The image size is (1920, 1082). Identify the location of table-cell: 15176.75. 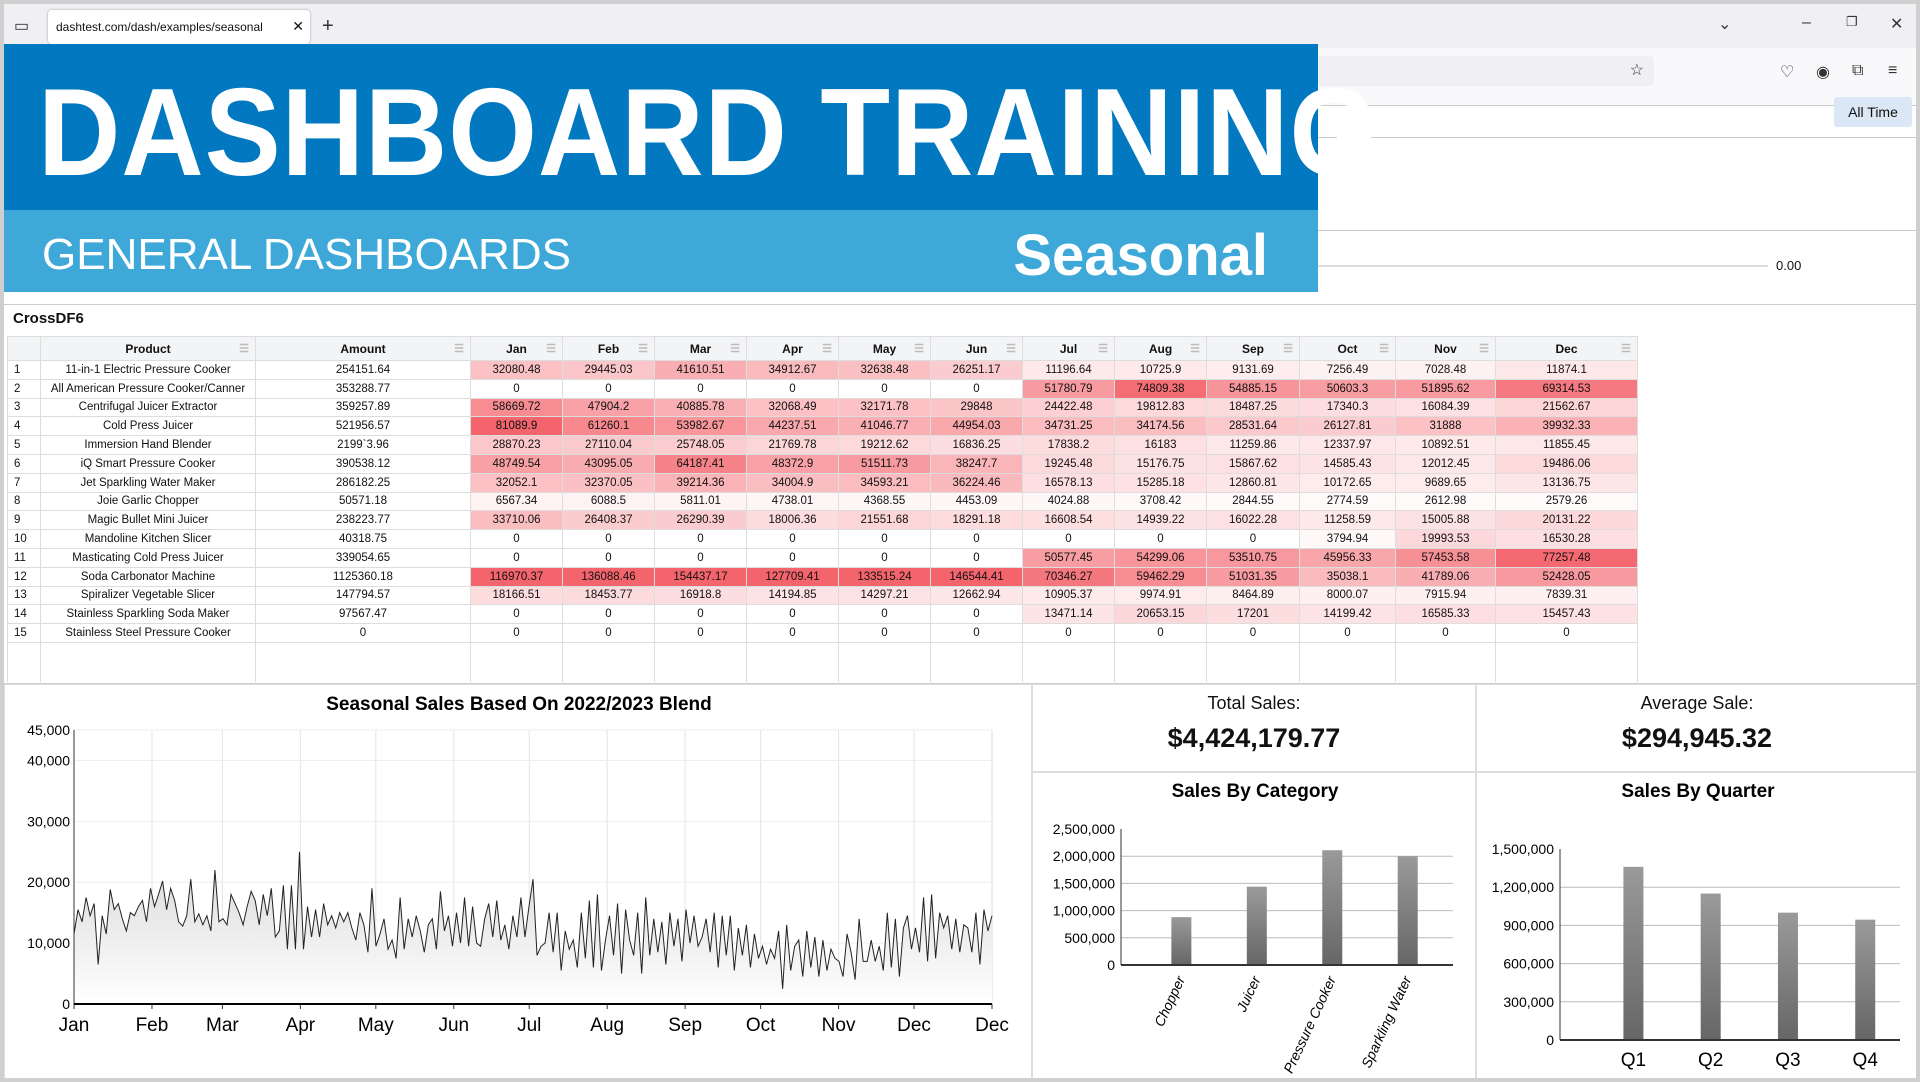
(1160, 463).